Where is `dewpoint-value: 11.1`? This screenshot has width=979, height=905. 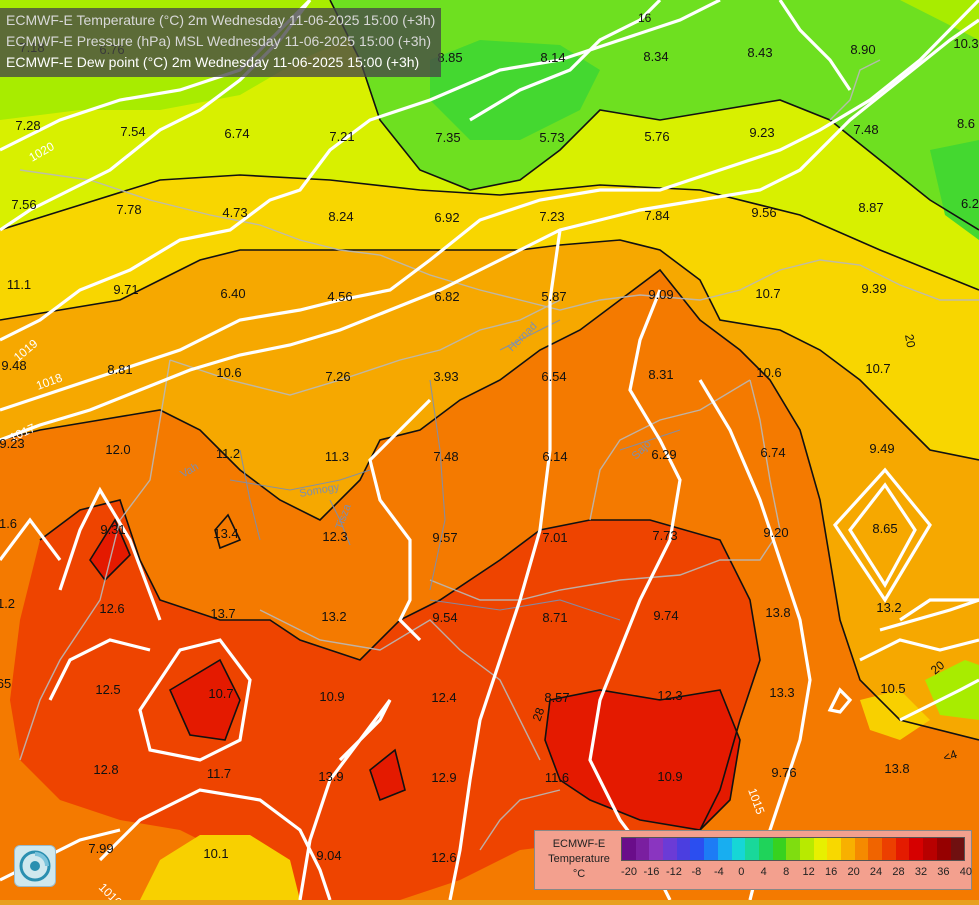
dewpoint-value: 11.1 is located at coordinates (19, 284).